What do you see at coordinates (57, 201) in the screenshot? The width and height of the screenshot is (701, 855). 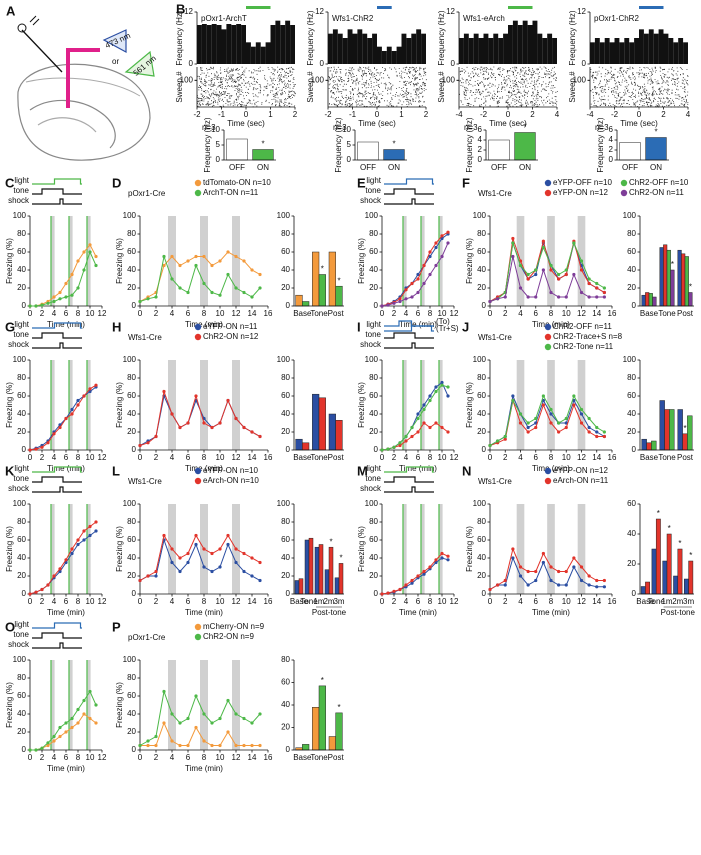 I see `shock-trace` at bounding box center [57, 201].